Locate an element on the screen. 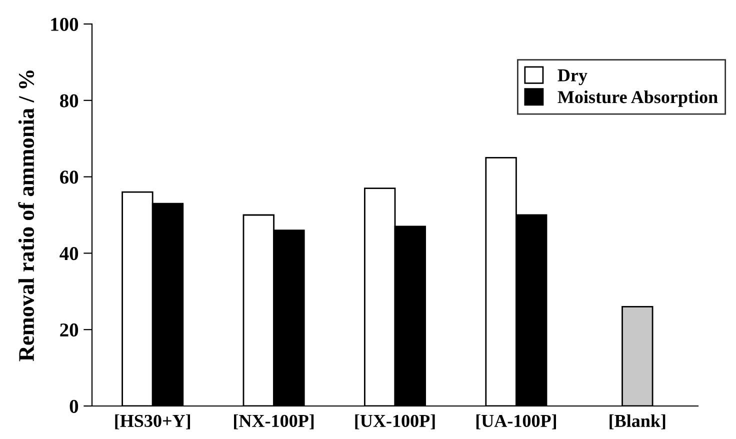 The height and width of the screenshot is (439, 736). x-tick-label: [UX-100P] is located at coordinates (395, 422).